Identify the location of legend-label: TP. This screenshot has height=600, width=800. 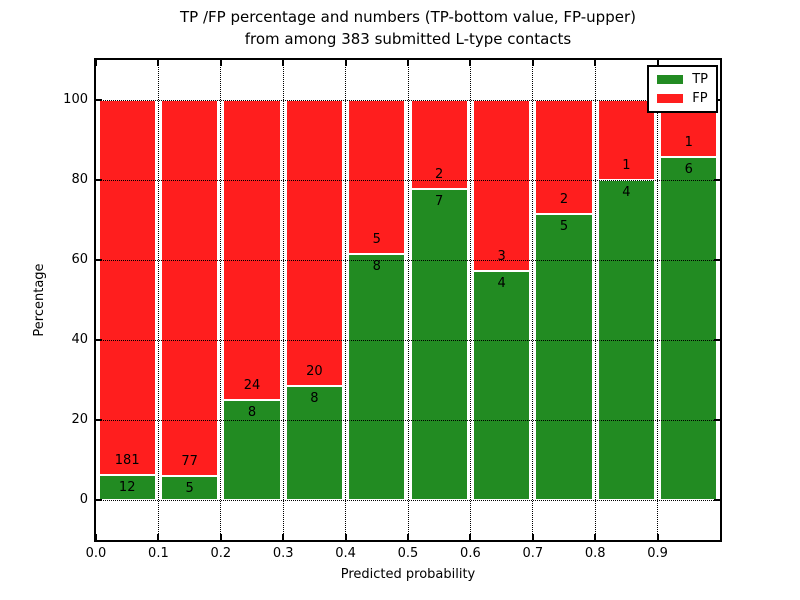
(700, 79).